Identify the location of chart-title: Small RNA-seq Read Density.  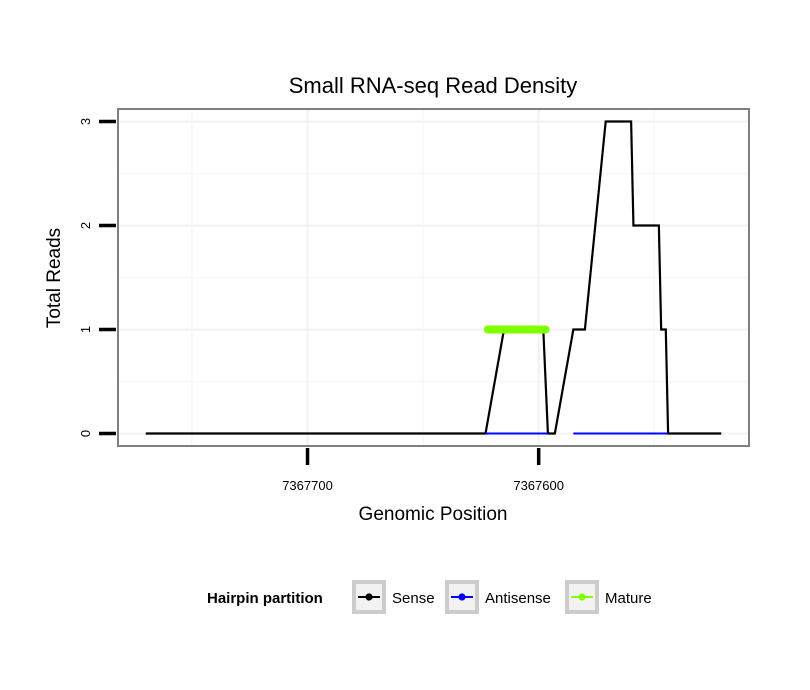
(433, 85).